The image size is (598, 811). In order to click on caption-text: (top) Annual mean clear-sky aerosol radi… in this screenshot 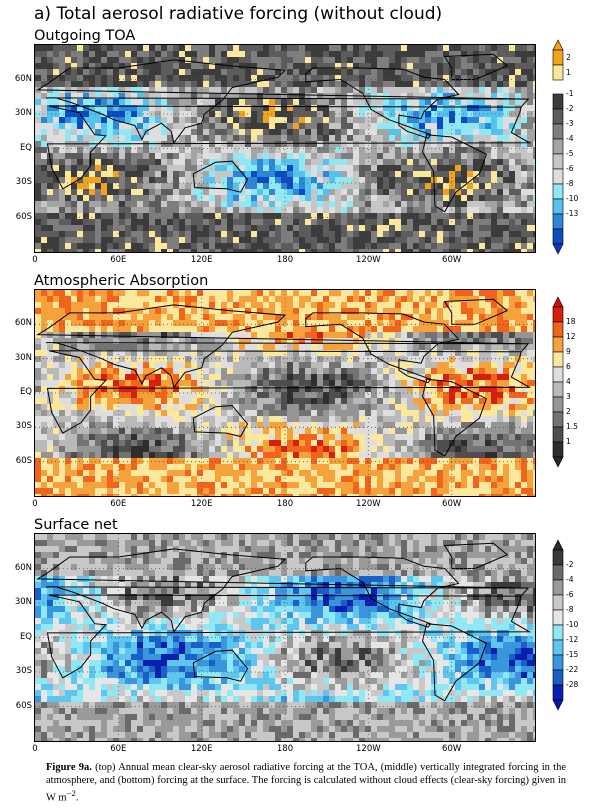, I will do `click(306, 783)`.